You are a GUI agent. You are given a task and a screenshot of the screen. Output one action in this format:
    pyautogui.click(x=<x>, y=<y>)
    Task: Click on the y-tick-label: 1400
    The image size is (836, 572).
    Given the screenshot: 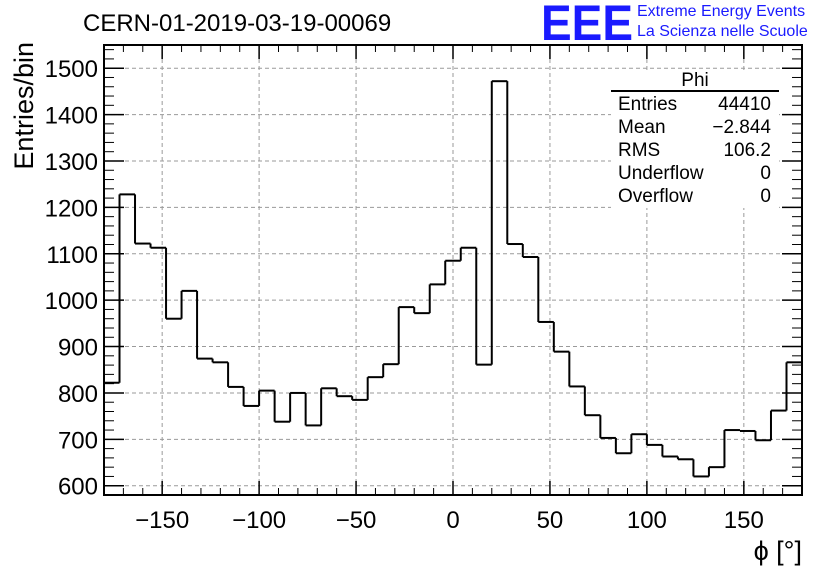 What is the action you would take?
    pyautogui.click(x=71, y=116)
    